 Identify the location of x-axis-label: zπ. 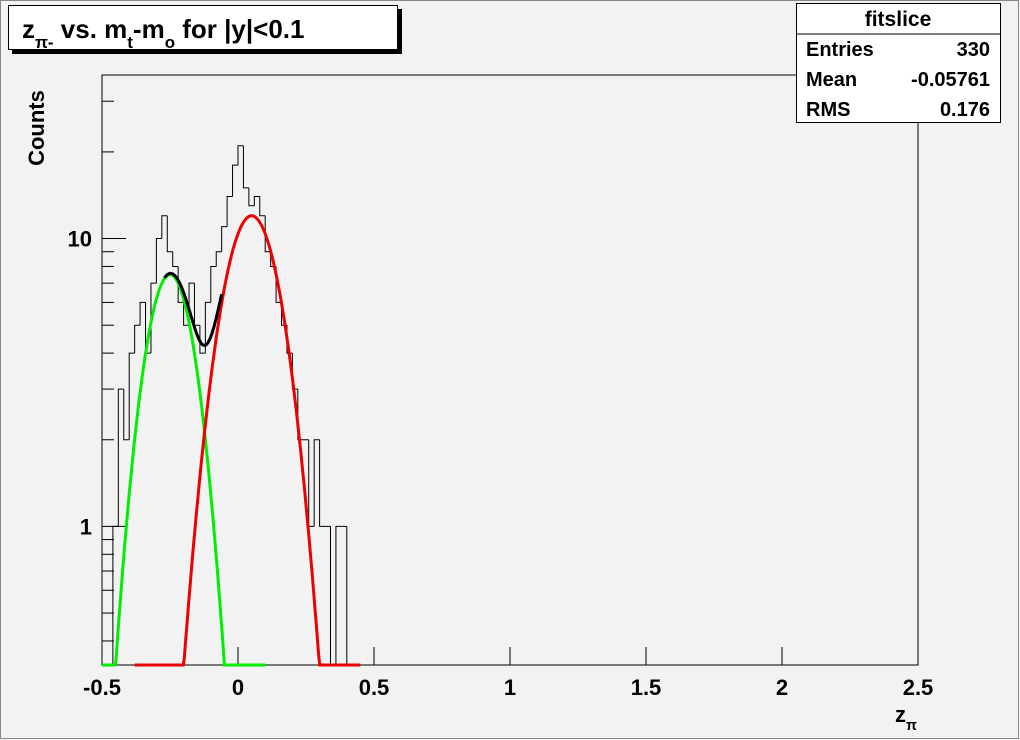
(906, 718).